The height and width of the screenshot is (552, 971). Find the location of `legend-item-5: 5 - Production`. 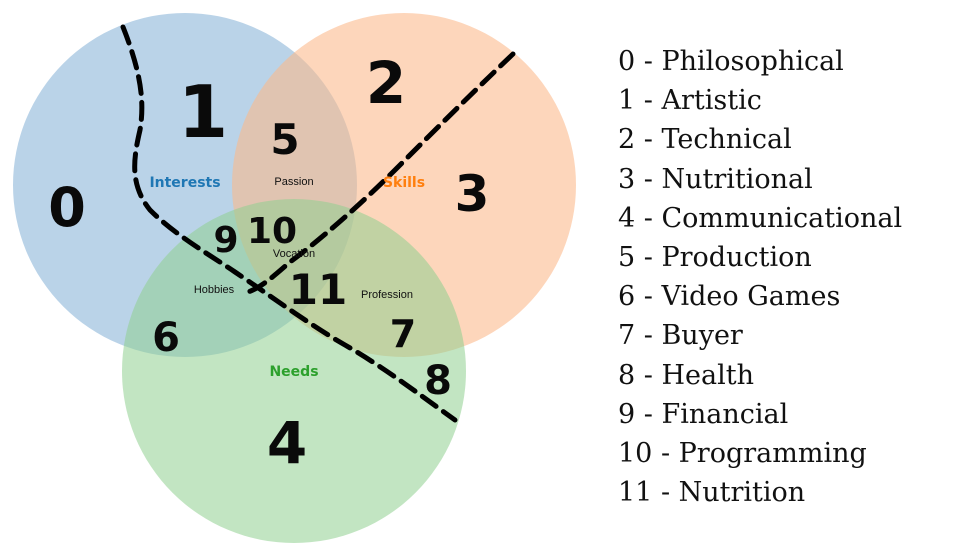

legend-item-5: 5 - Production is located at coordinates (715, 257).